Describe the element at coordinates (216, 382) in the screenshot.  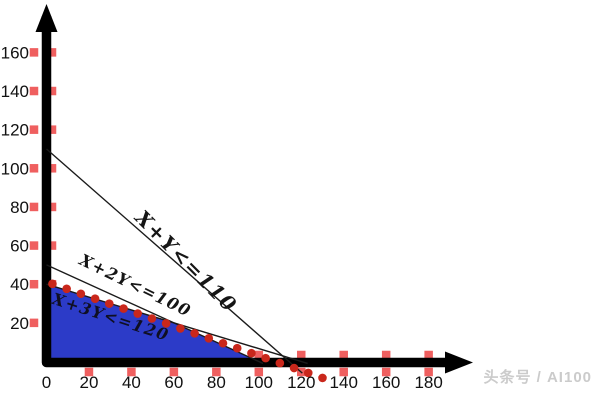
I see `x-tick-label: 80` at that location.